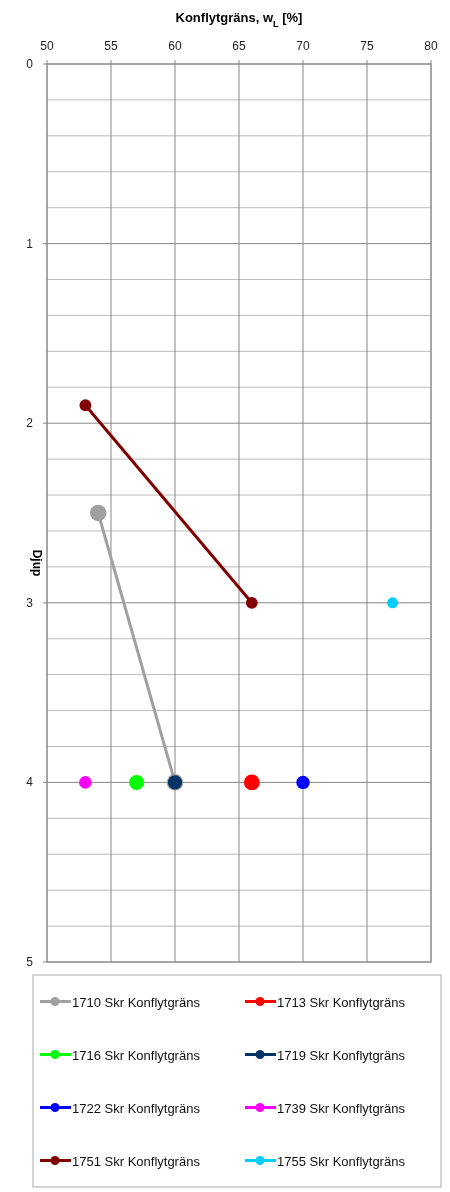 The height and width of the screenshot is (1192, 450). I want to click on legend-label: 1755 Skr Konflytgräns, so click(341, 1161).